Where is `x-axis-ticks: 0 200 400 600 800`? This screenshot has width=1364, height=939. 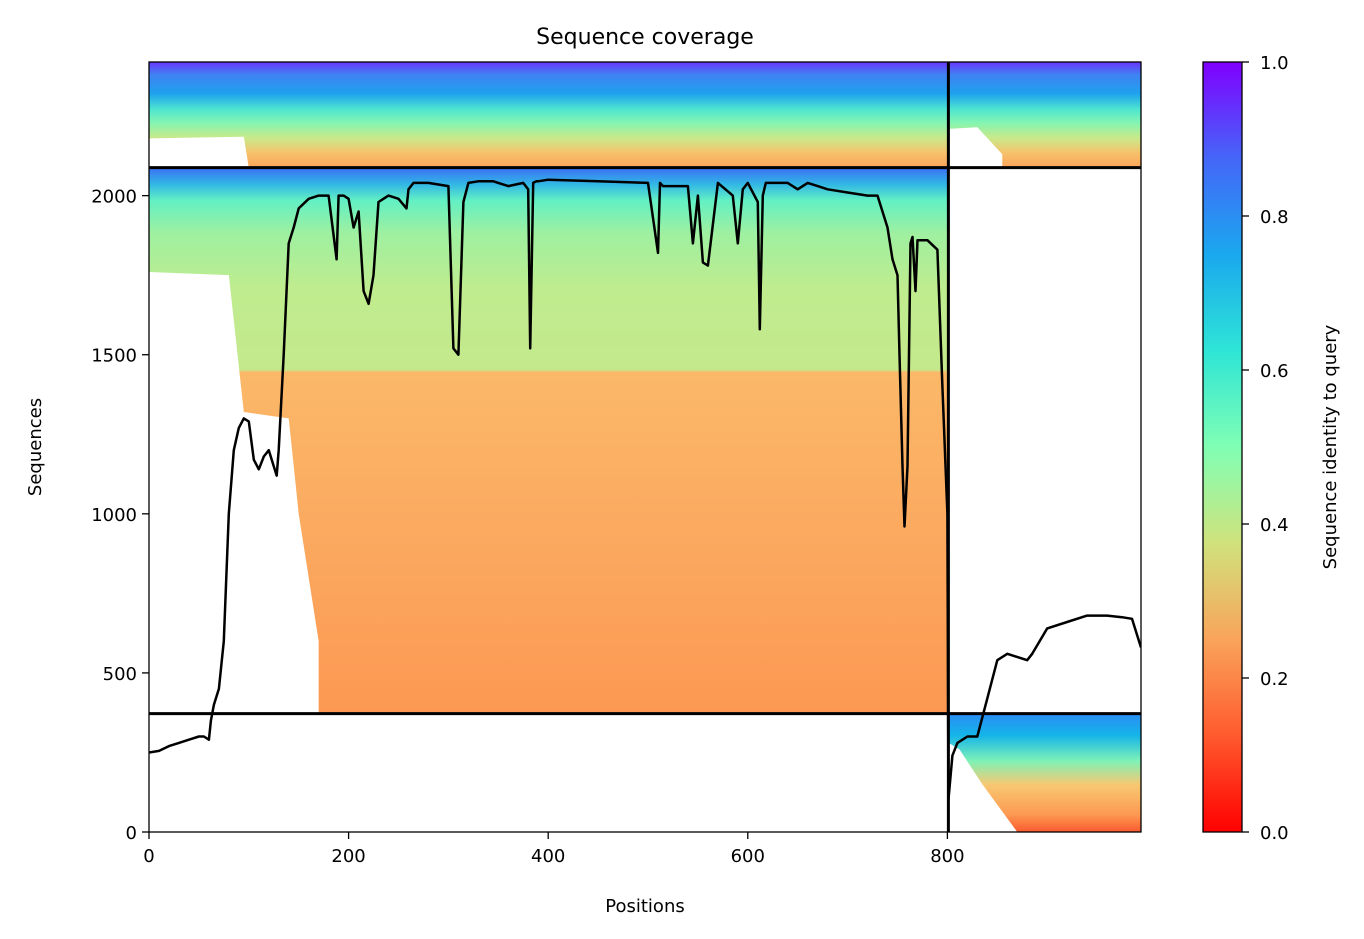 x-axis-ticks: 0 200 400 600 800 is located at coordinates (554, 849).